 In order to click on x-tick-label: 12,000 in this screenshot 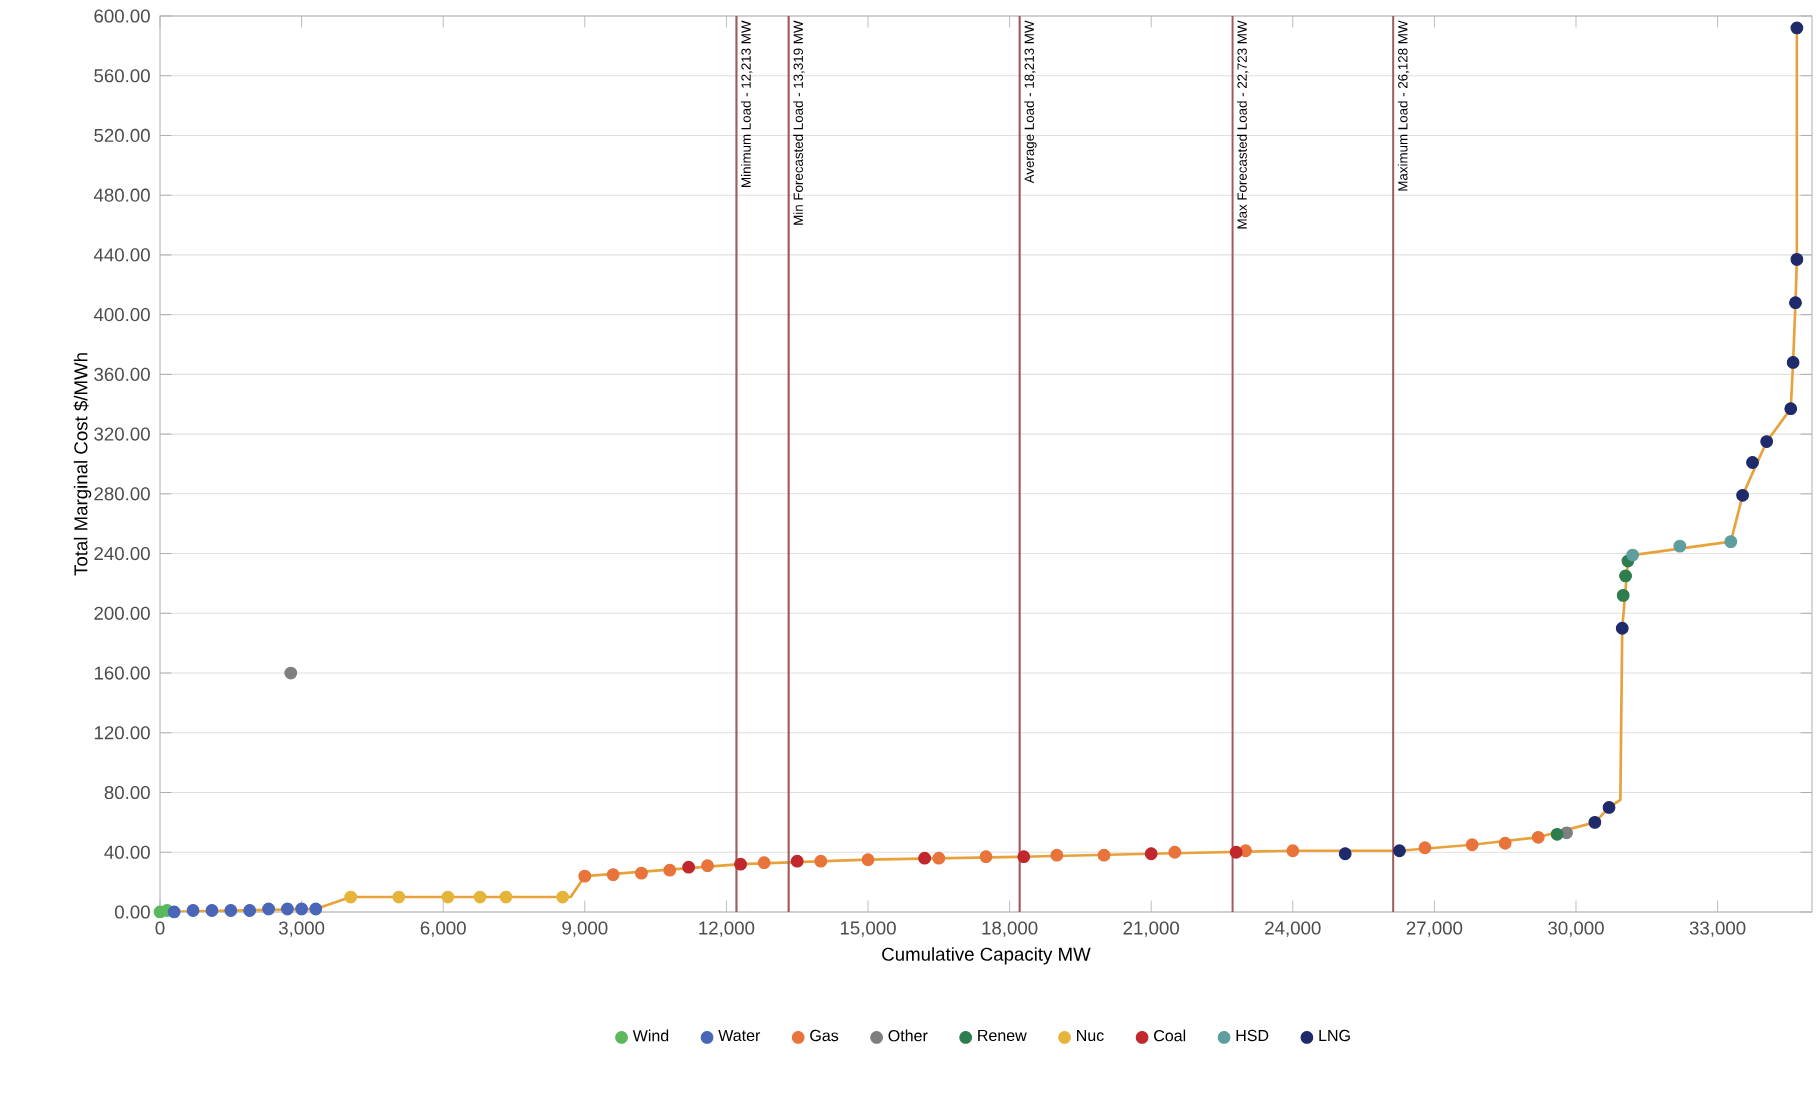, I will do `click(727, 929)`.